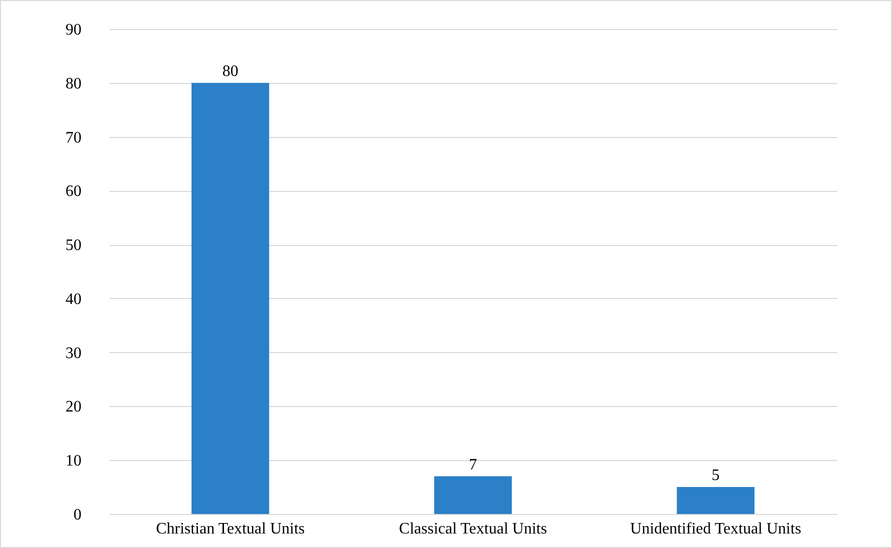 Image resolution: width=892 pixels, height=548 pixels. I want to click on x-tick-label: Christian Textual Units, so click(230, 529).